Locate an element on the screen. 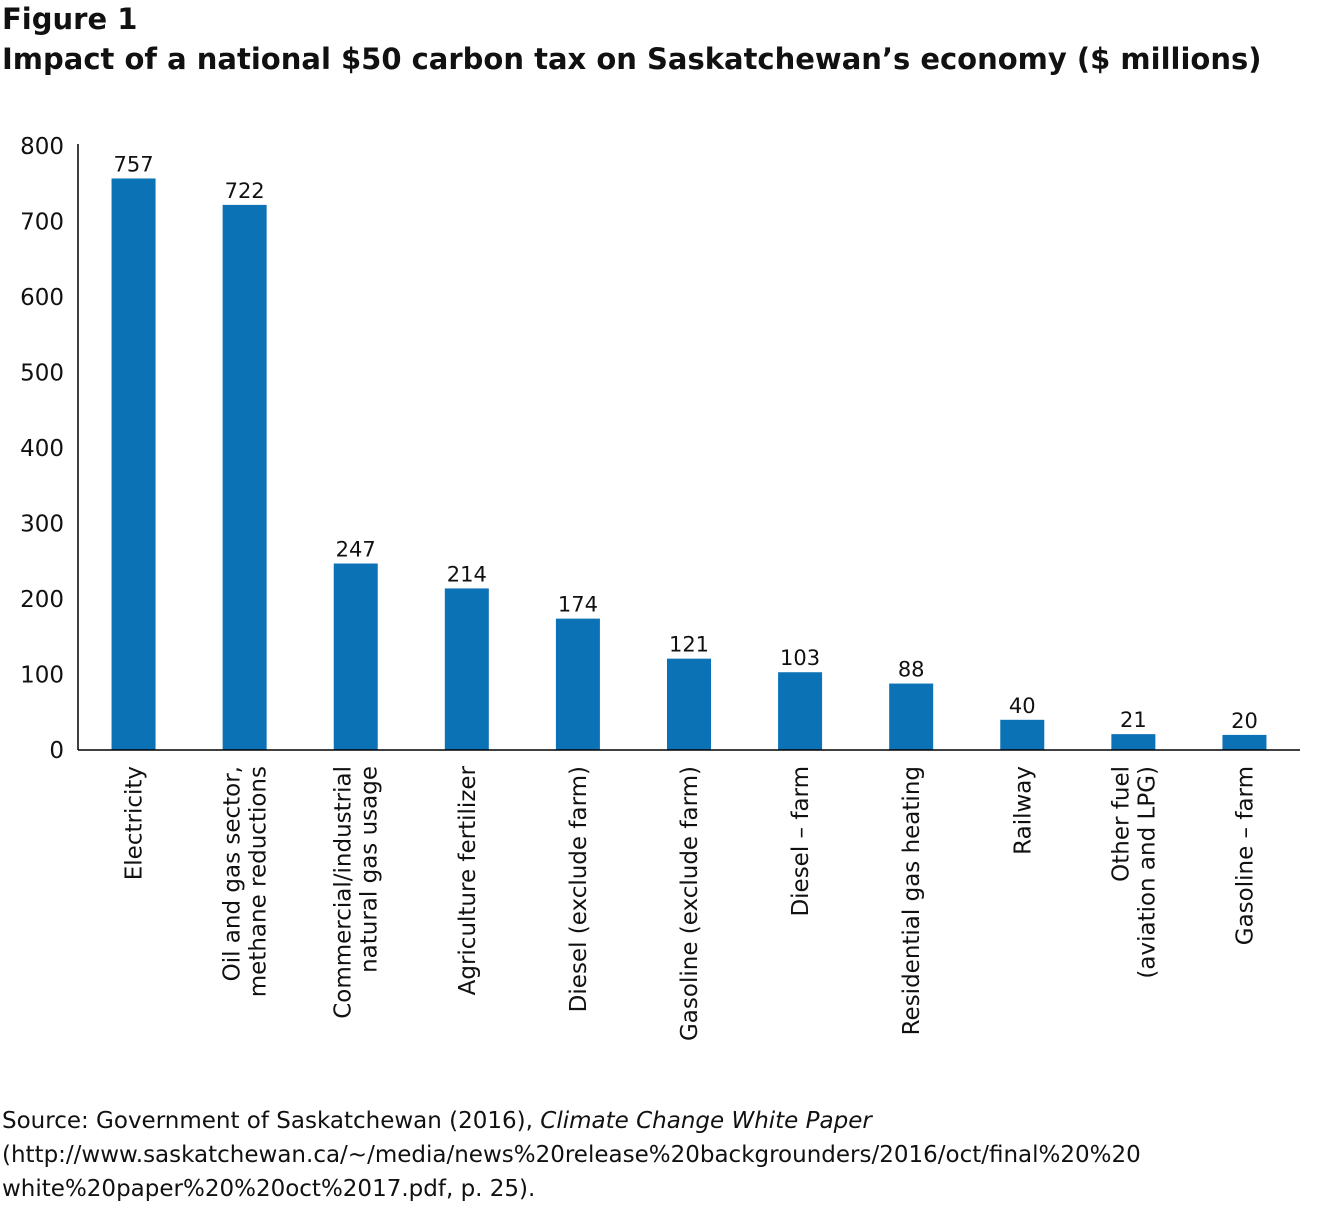  x-category-label: Electricity is located at coordinates (135, 823).